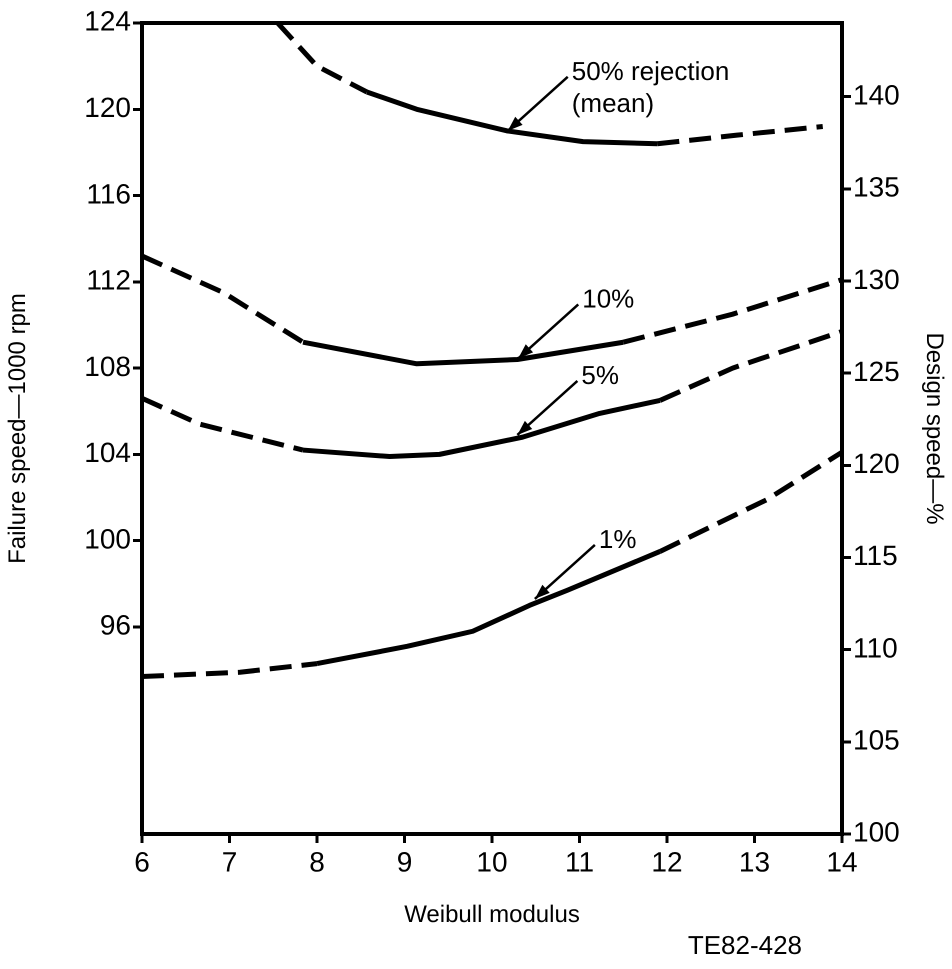 The height and width of the screenshot is (969, 952). I want to click on y2-tick-label: 110, so click(875, 648).